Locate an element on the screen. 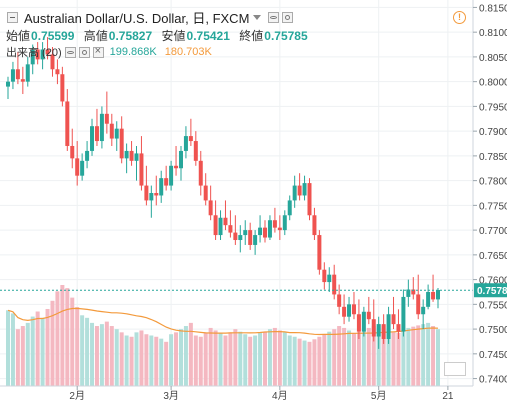 The width and height of the screenshot is (507, 402). alert-icon: ! is located at coordinates (459, 17).